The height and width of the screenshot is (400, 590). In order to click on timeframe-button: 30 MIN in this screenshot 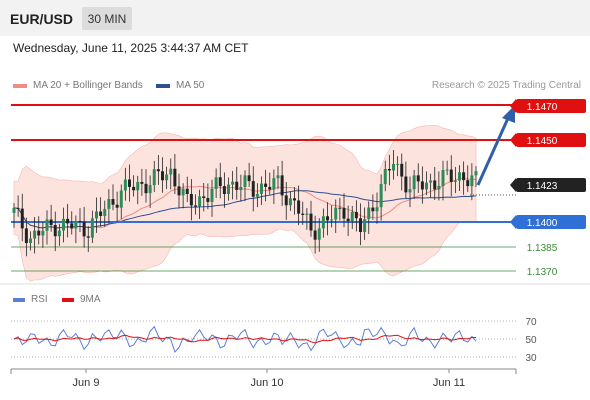, I will do `click(107, 18)`.